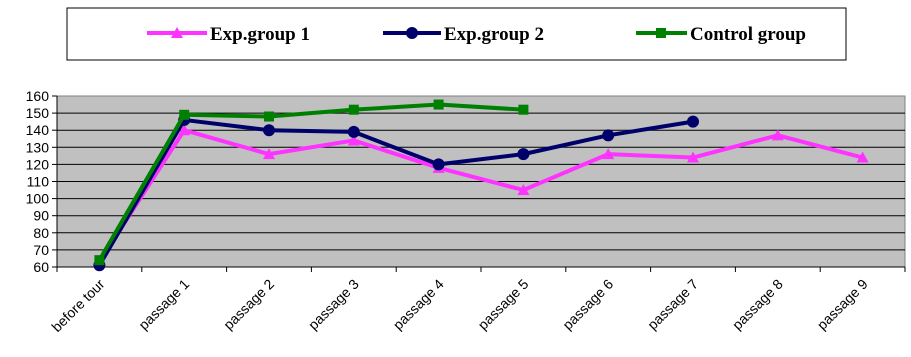 The image size is (911, 357). I want to click on x-tick-label: passage 1, so click(163, 304).